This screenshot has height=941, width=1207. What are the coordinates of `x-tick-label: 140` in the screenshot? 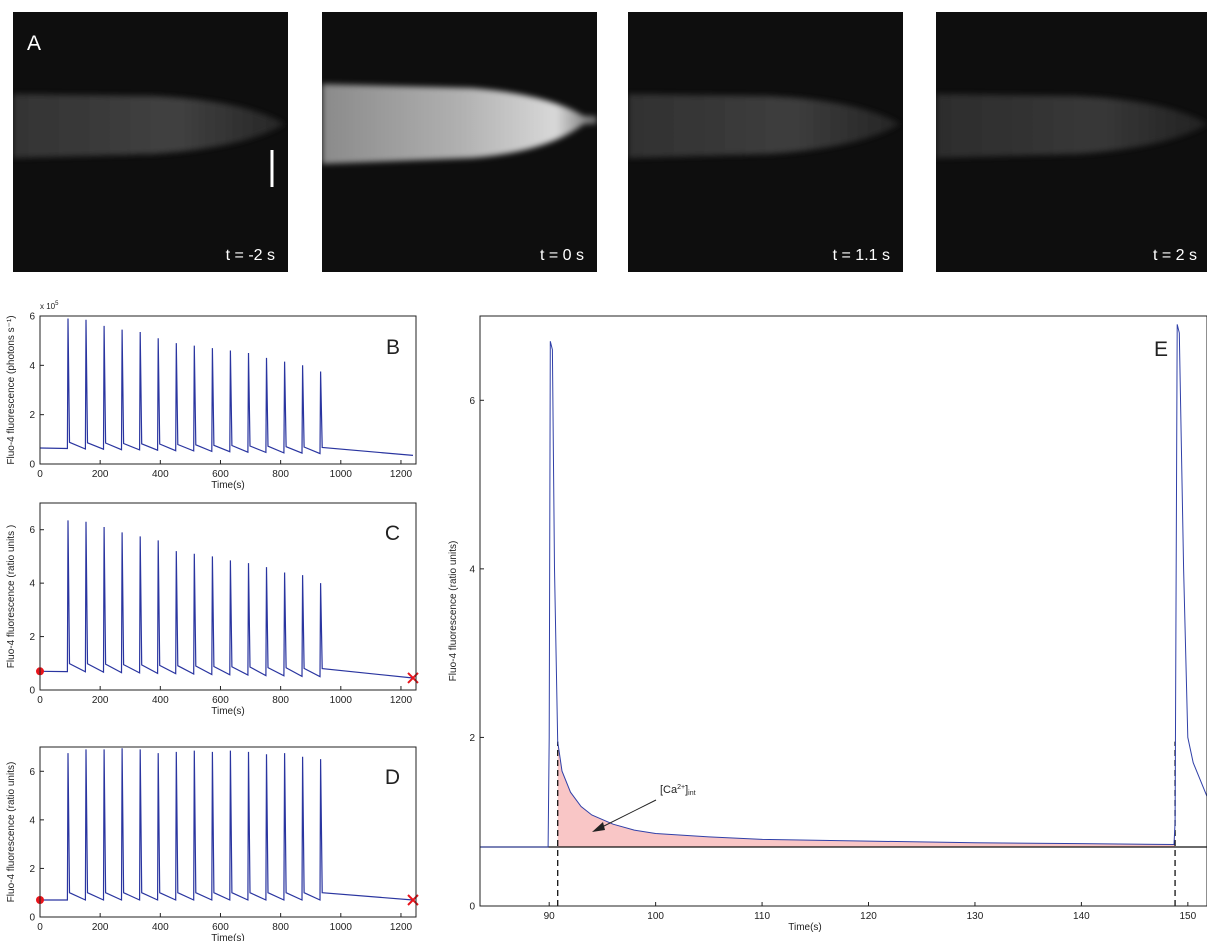 It's located at (1081, 916).